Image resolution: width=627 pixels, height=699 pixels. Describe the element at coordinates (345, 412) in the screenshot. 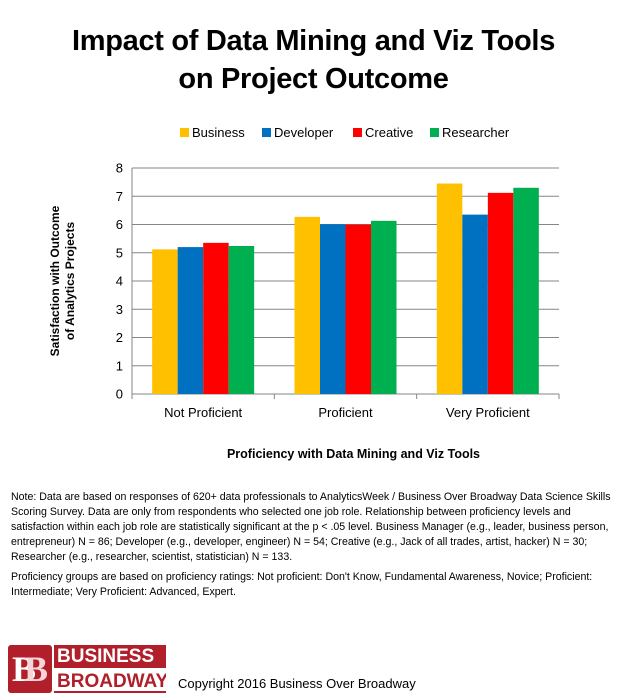

I see `x-tick-label-1: Proficient` at that location.